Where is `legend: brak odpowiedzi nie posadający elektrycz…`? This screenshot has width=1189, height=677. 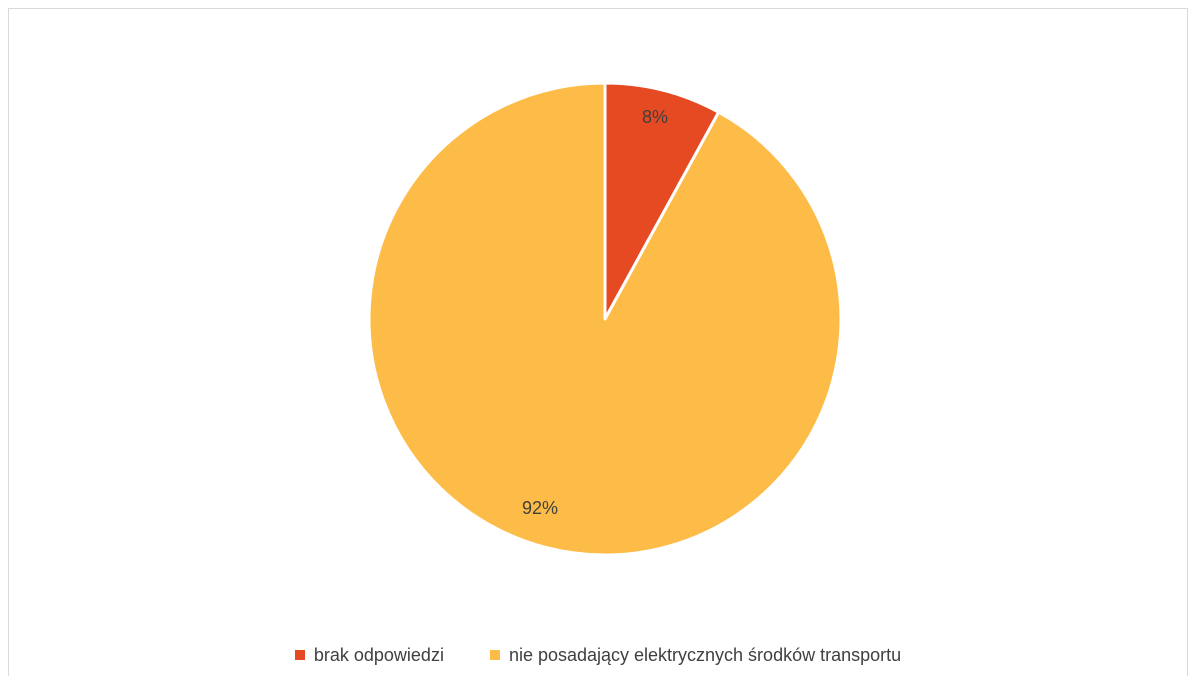
legend: brak odpowiedzi nie posadający elektrycz… is located at coordinates (598, 655).